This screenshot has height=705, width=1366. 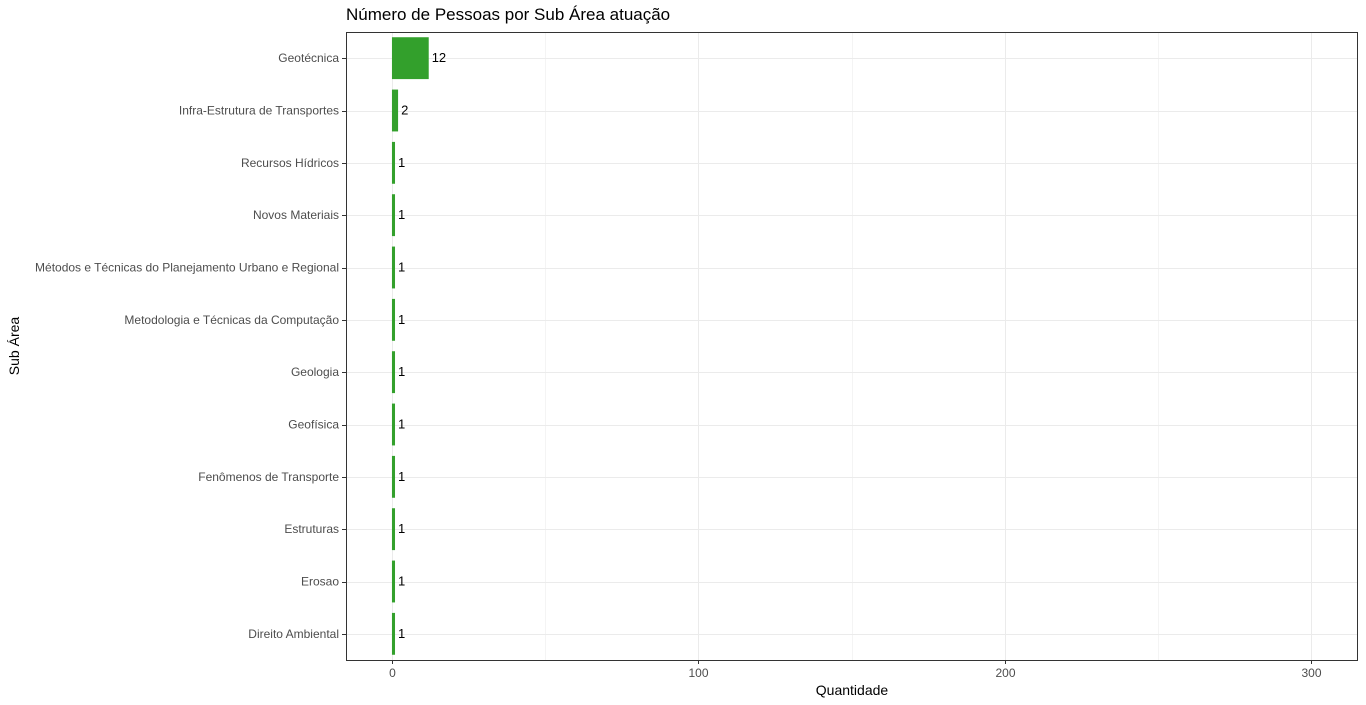 What do you see at coordinates (410, 346) in the screenshot?
I see `bars-layer` at bounding box center [410, 346].